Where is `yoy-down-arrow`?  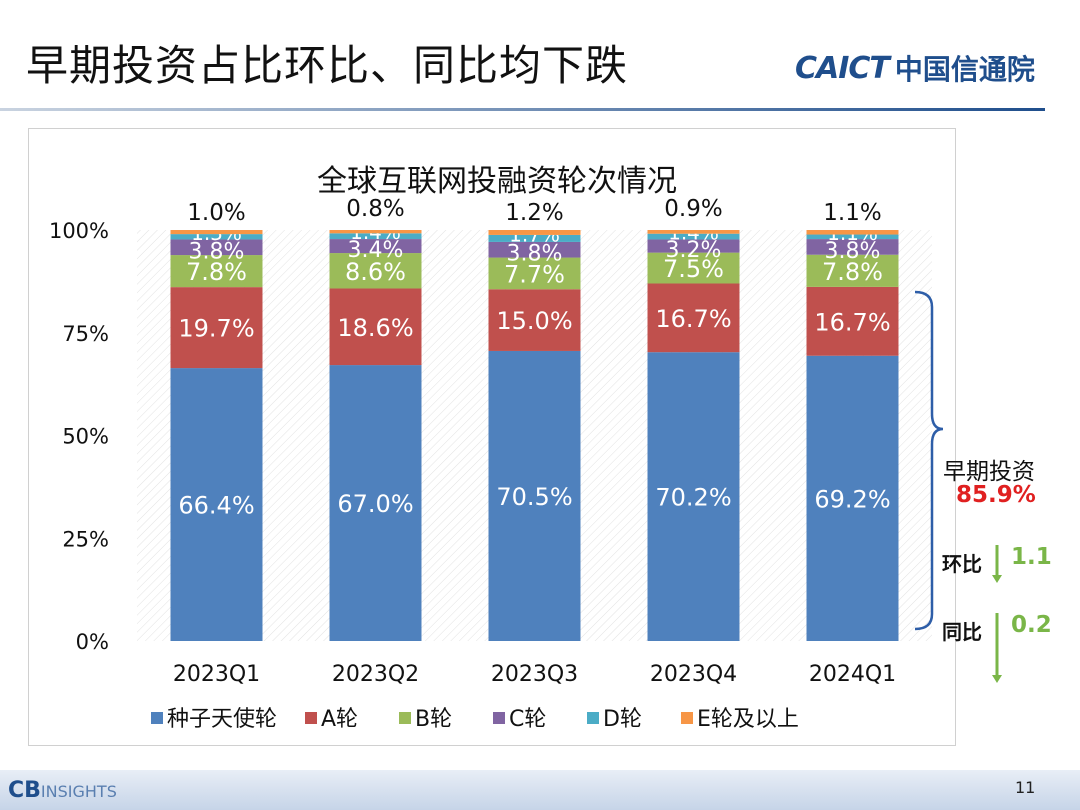 yoy-down-arrow is located at coordinates (997, 648).